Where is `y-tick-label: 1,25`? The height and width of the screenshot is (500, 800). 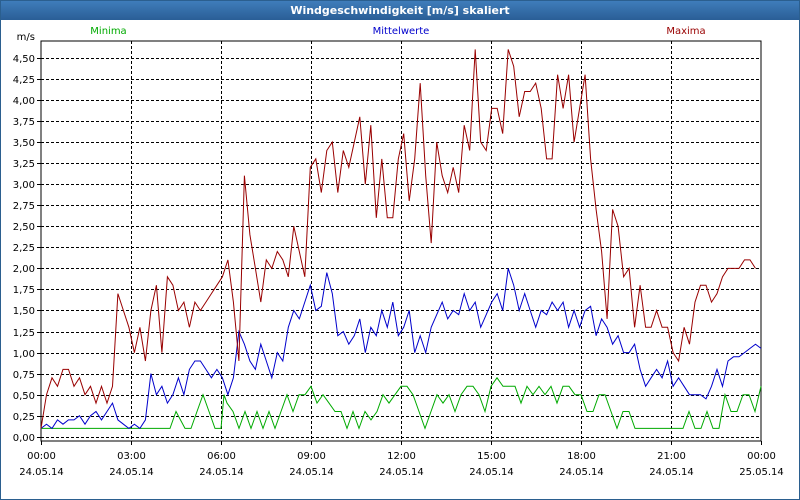 y-tick-label: 1,25 is located at coordinates (24, 333).